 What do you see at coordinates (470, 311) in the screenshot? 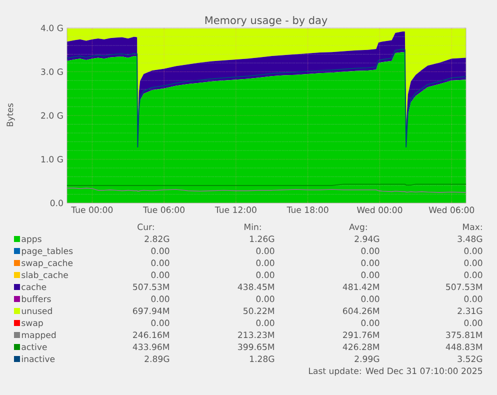
I see `text: 2.31G` at bounding box center [470, 311].